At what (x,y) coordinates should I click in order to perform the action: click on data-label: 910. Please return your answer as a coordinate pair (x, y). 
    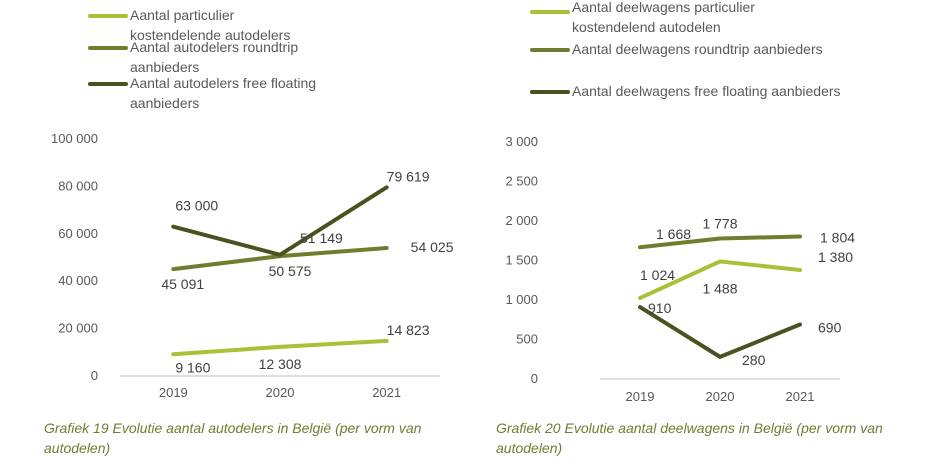
    Looking at the image, I should click on (660, 308).